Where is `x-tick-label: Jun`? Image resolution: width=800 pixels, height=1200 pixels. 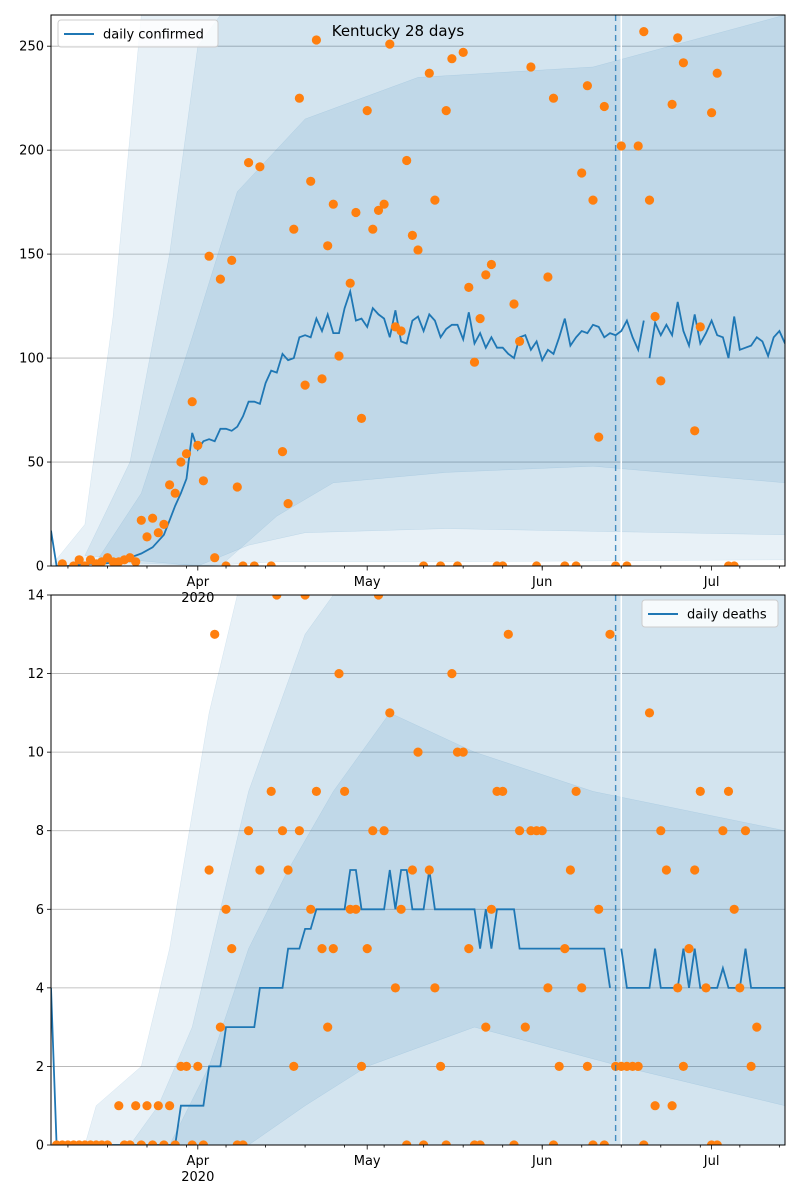 x-tick-label: Jun is located at coordinates (541, 582).